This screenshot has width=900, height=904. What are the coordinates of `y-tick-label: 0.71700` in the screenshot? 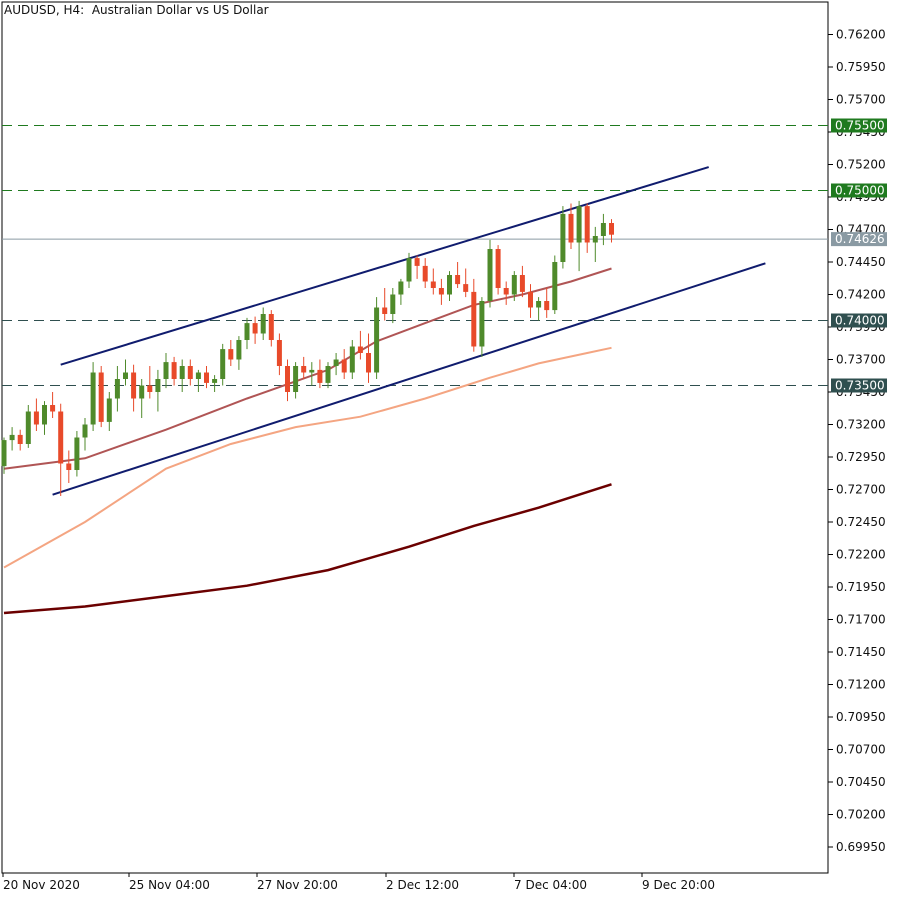 It's located at (861, 620).